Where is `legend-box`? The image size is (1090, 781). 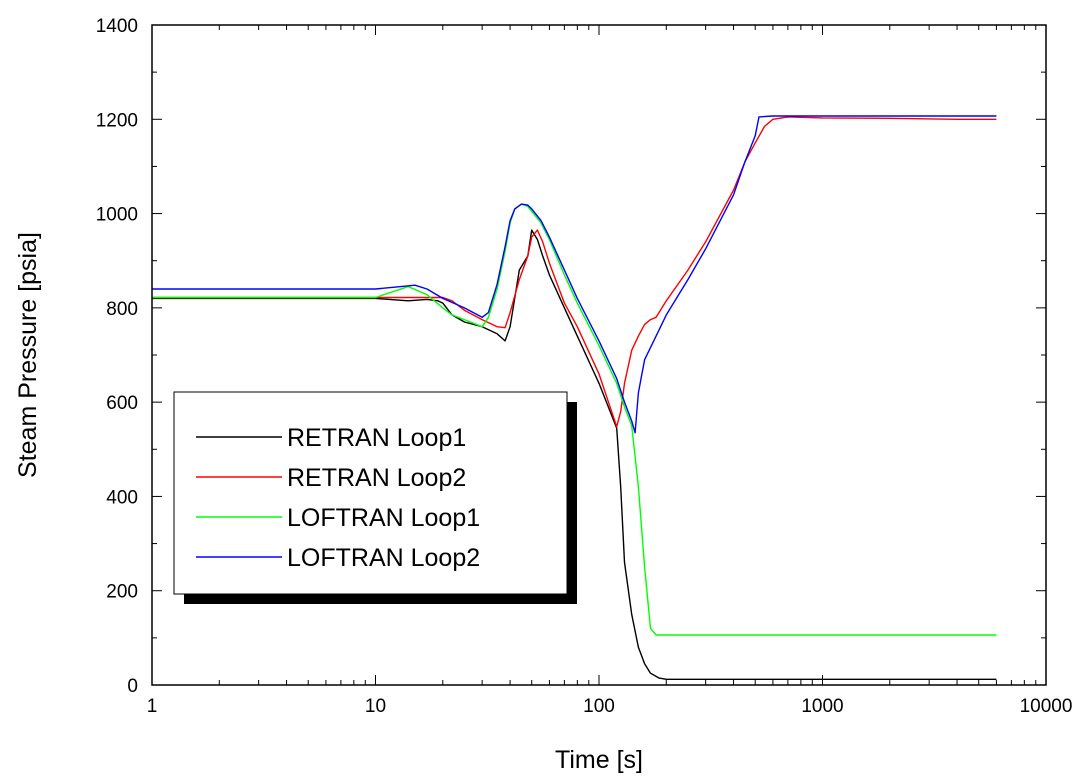
legend-box is located at coordinates (370, 493).